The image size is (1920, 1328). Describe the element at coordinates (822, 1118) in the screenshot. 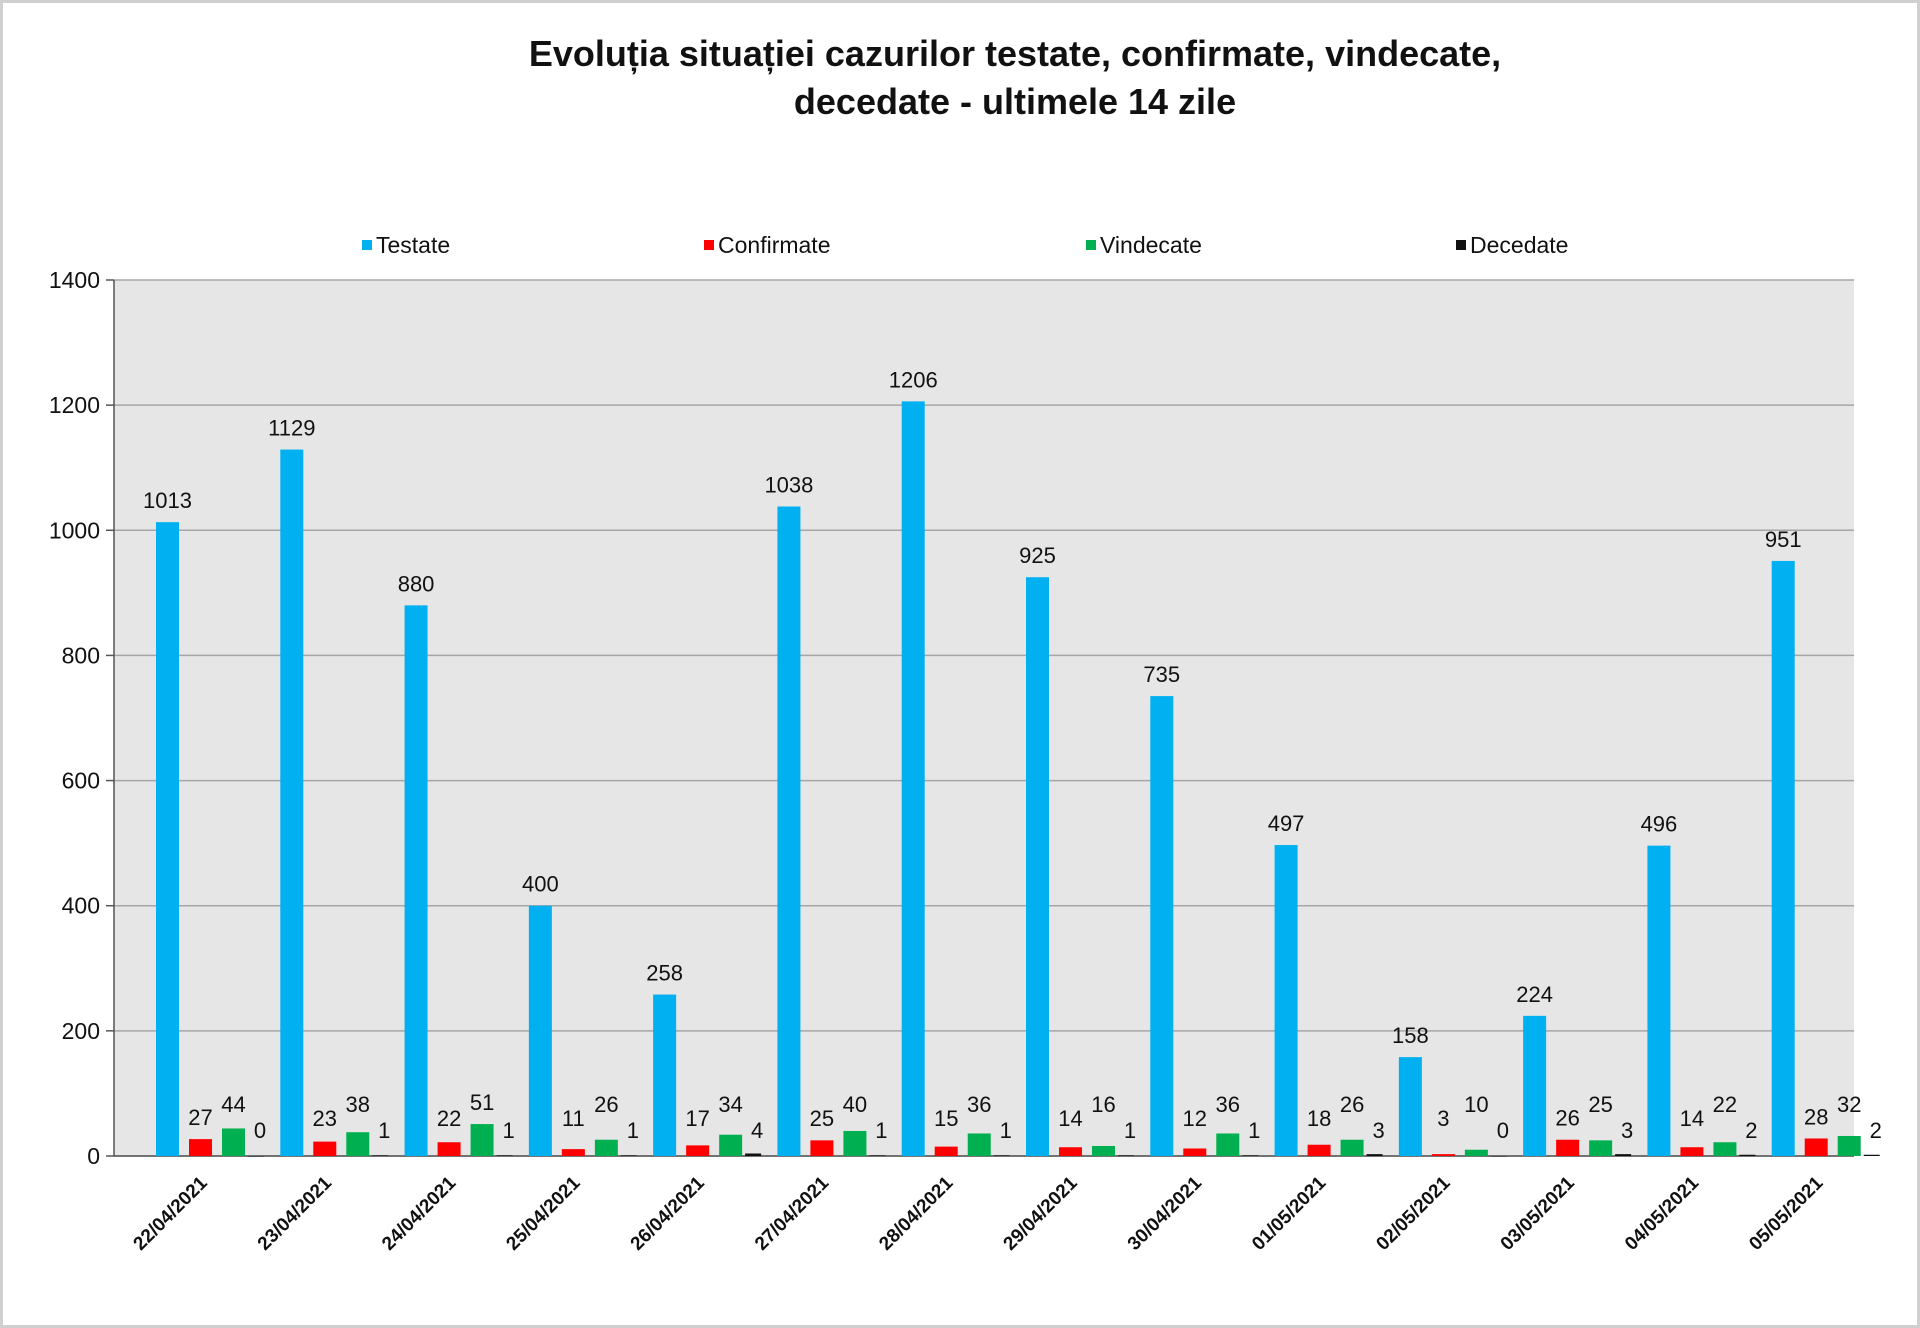

I see `data-label: 25` at that location.